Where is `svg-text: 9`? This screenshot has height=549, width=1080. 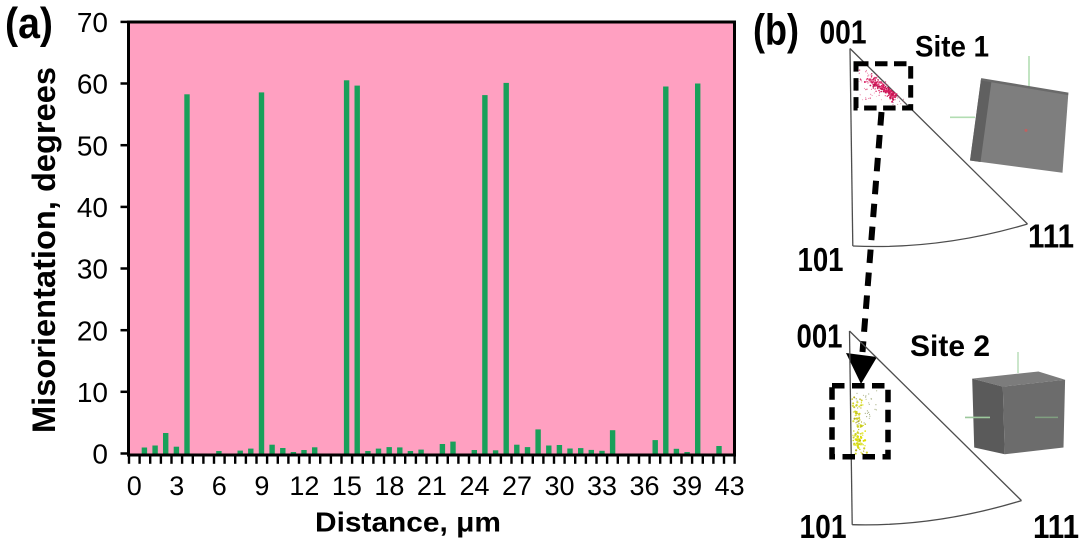 svg-text: 9 is located at coordinates (261, 486).